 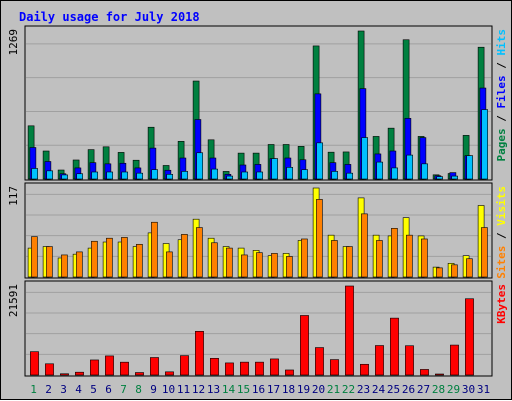 I want to click on chart-title: Daily usage for July 2018, so click(x=109, y=17).